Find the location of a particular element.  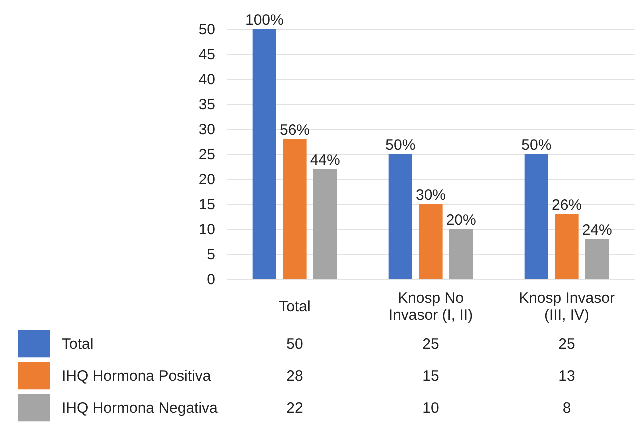

annotation: 30% is located at coordinates (431, 195).